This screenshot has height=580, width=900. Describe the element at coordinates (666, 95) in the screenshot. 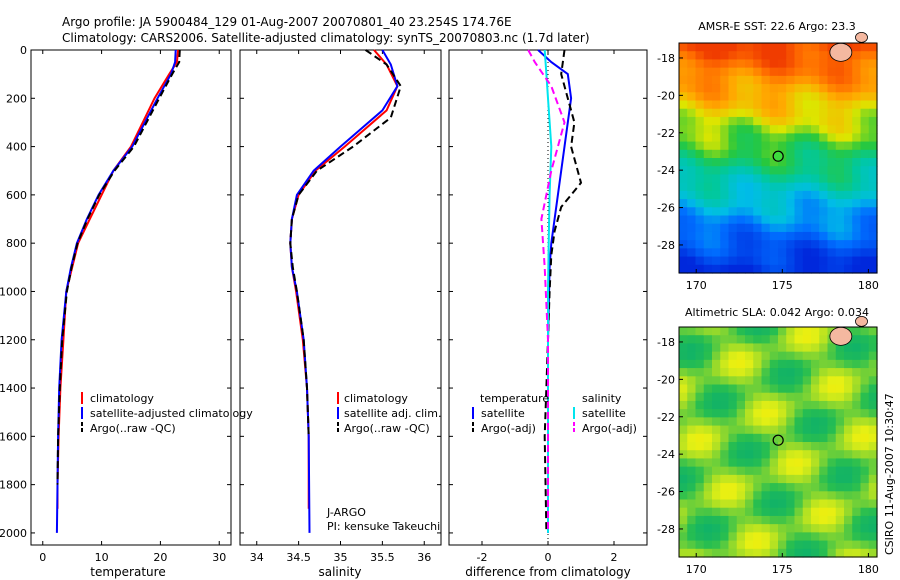

I see `y-tick-label: -20` at that location.